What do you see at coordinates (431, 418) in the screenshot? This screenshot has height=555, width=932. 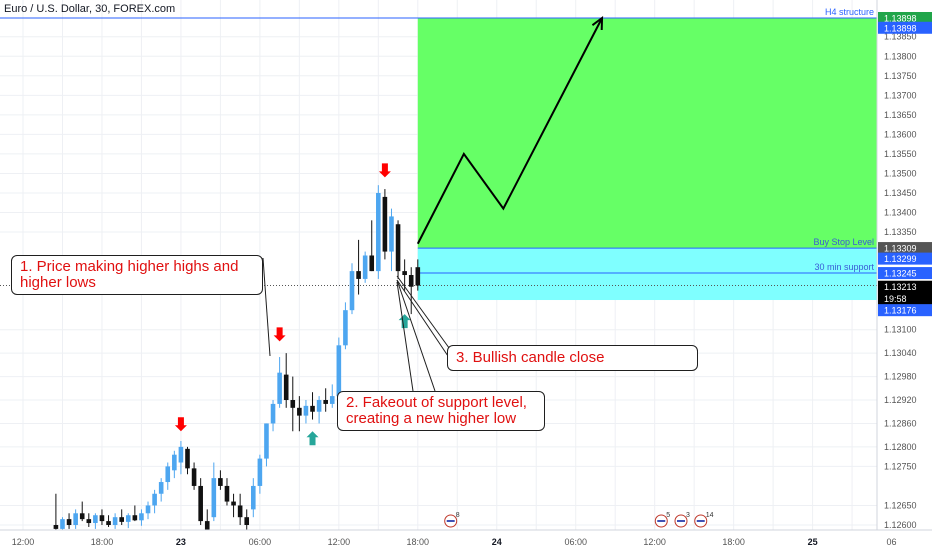 I see `annotation-line: creating a new higher low` at bounding box center [431, 418].